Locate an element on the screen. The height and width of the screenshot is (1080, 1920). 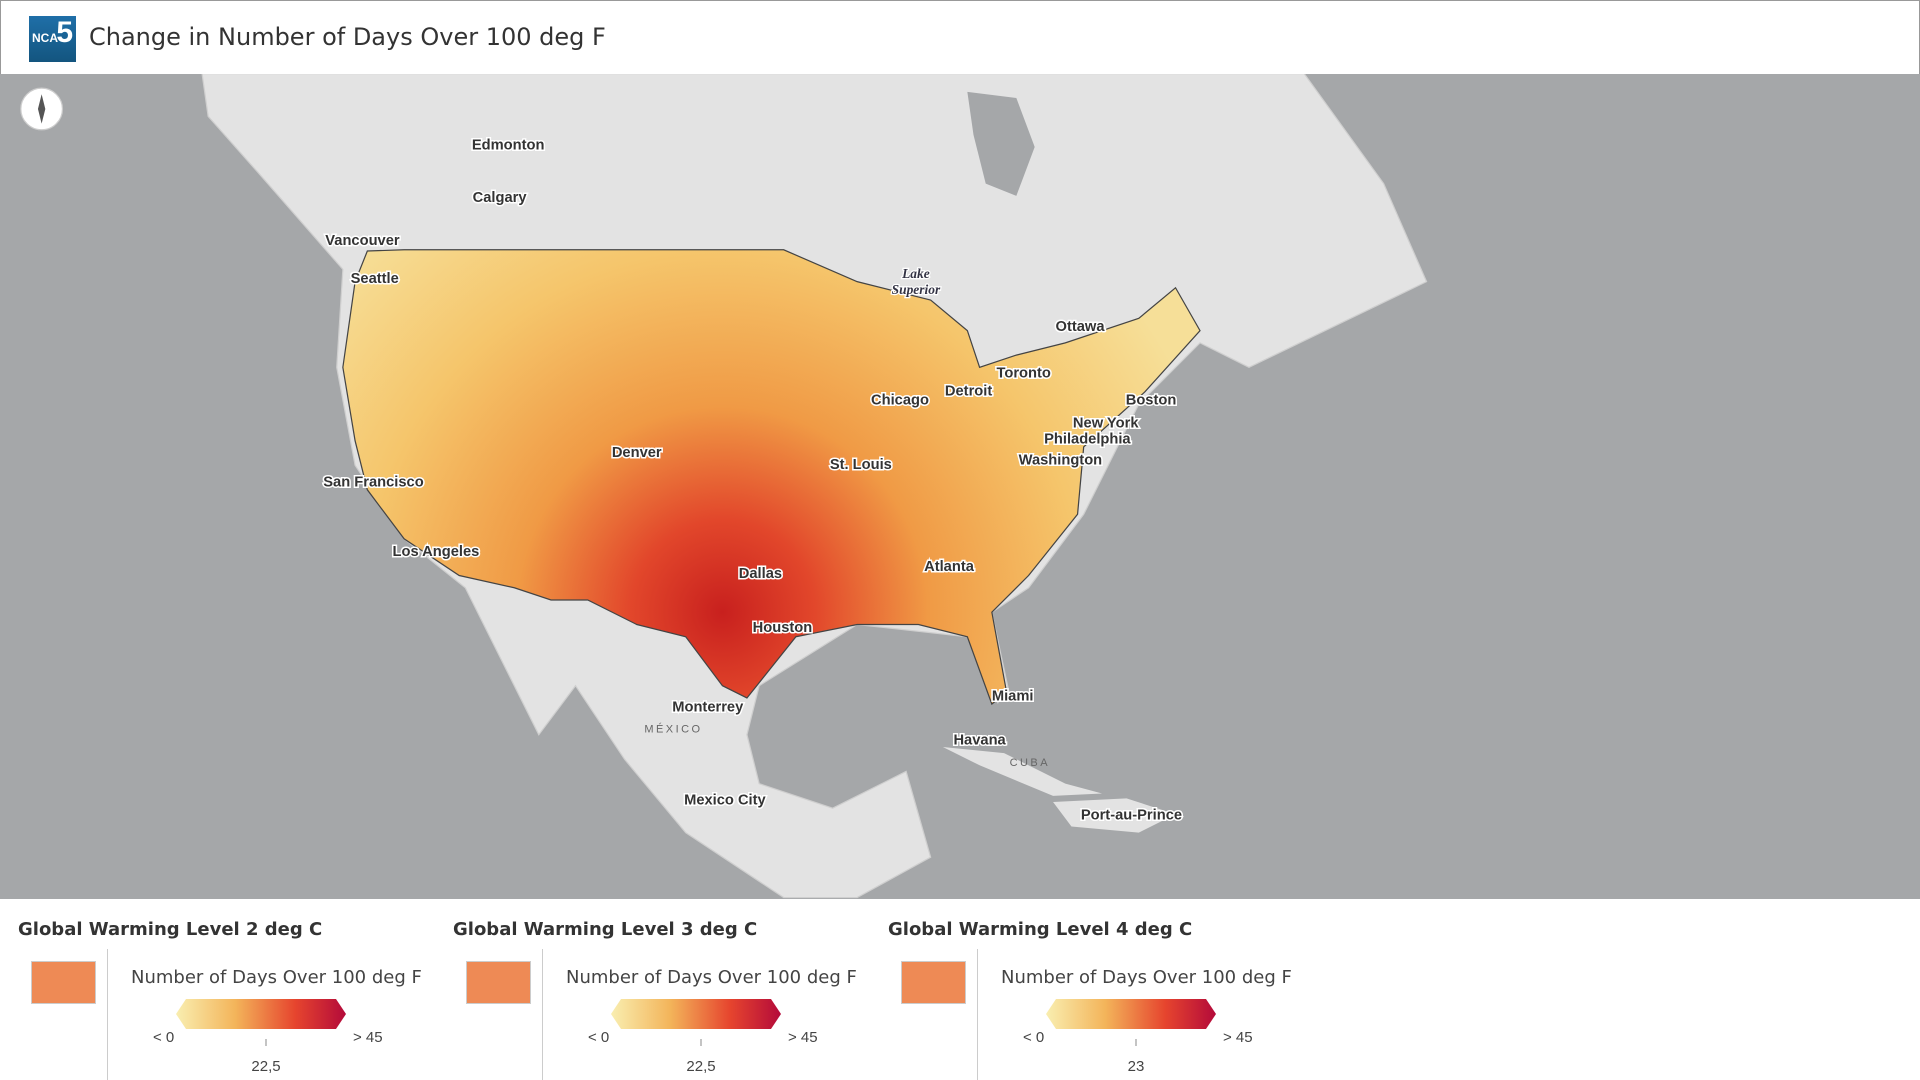
city-label: Toronto is located at coordinates (1023, 373).